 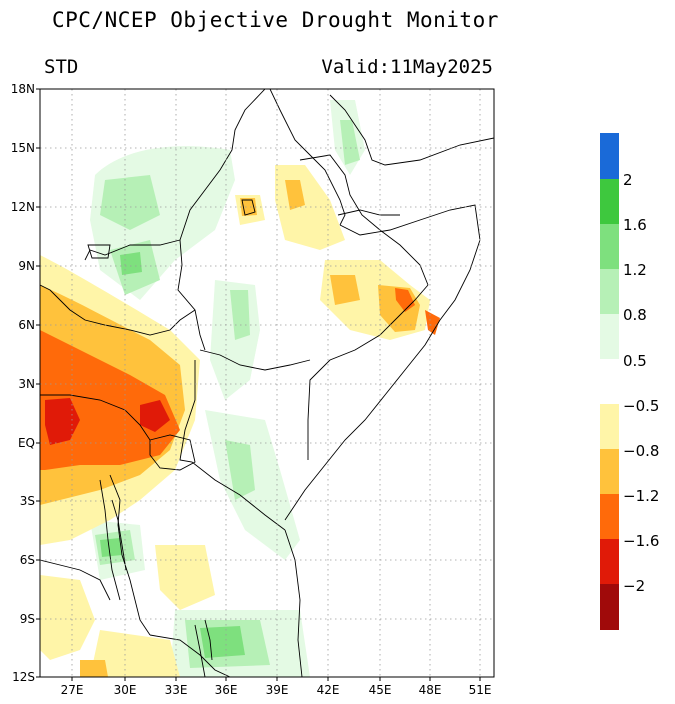 I want to click on colorbar-label: −0.8, so click(x=641, y=451).